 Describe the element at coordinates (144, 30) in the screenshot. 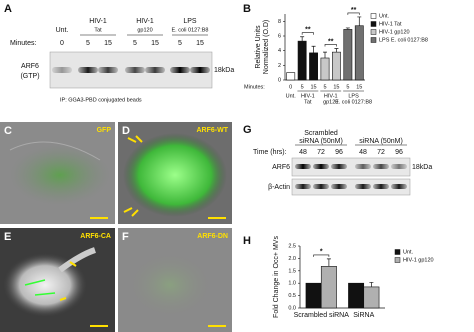

I see `group-label: gp120` at that location.